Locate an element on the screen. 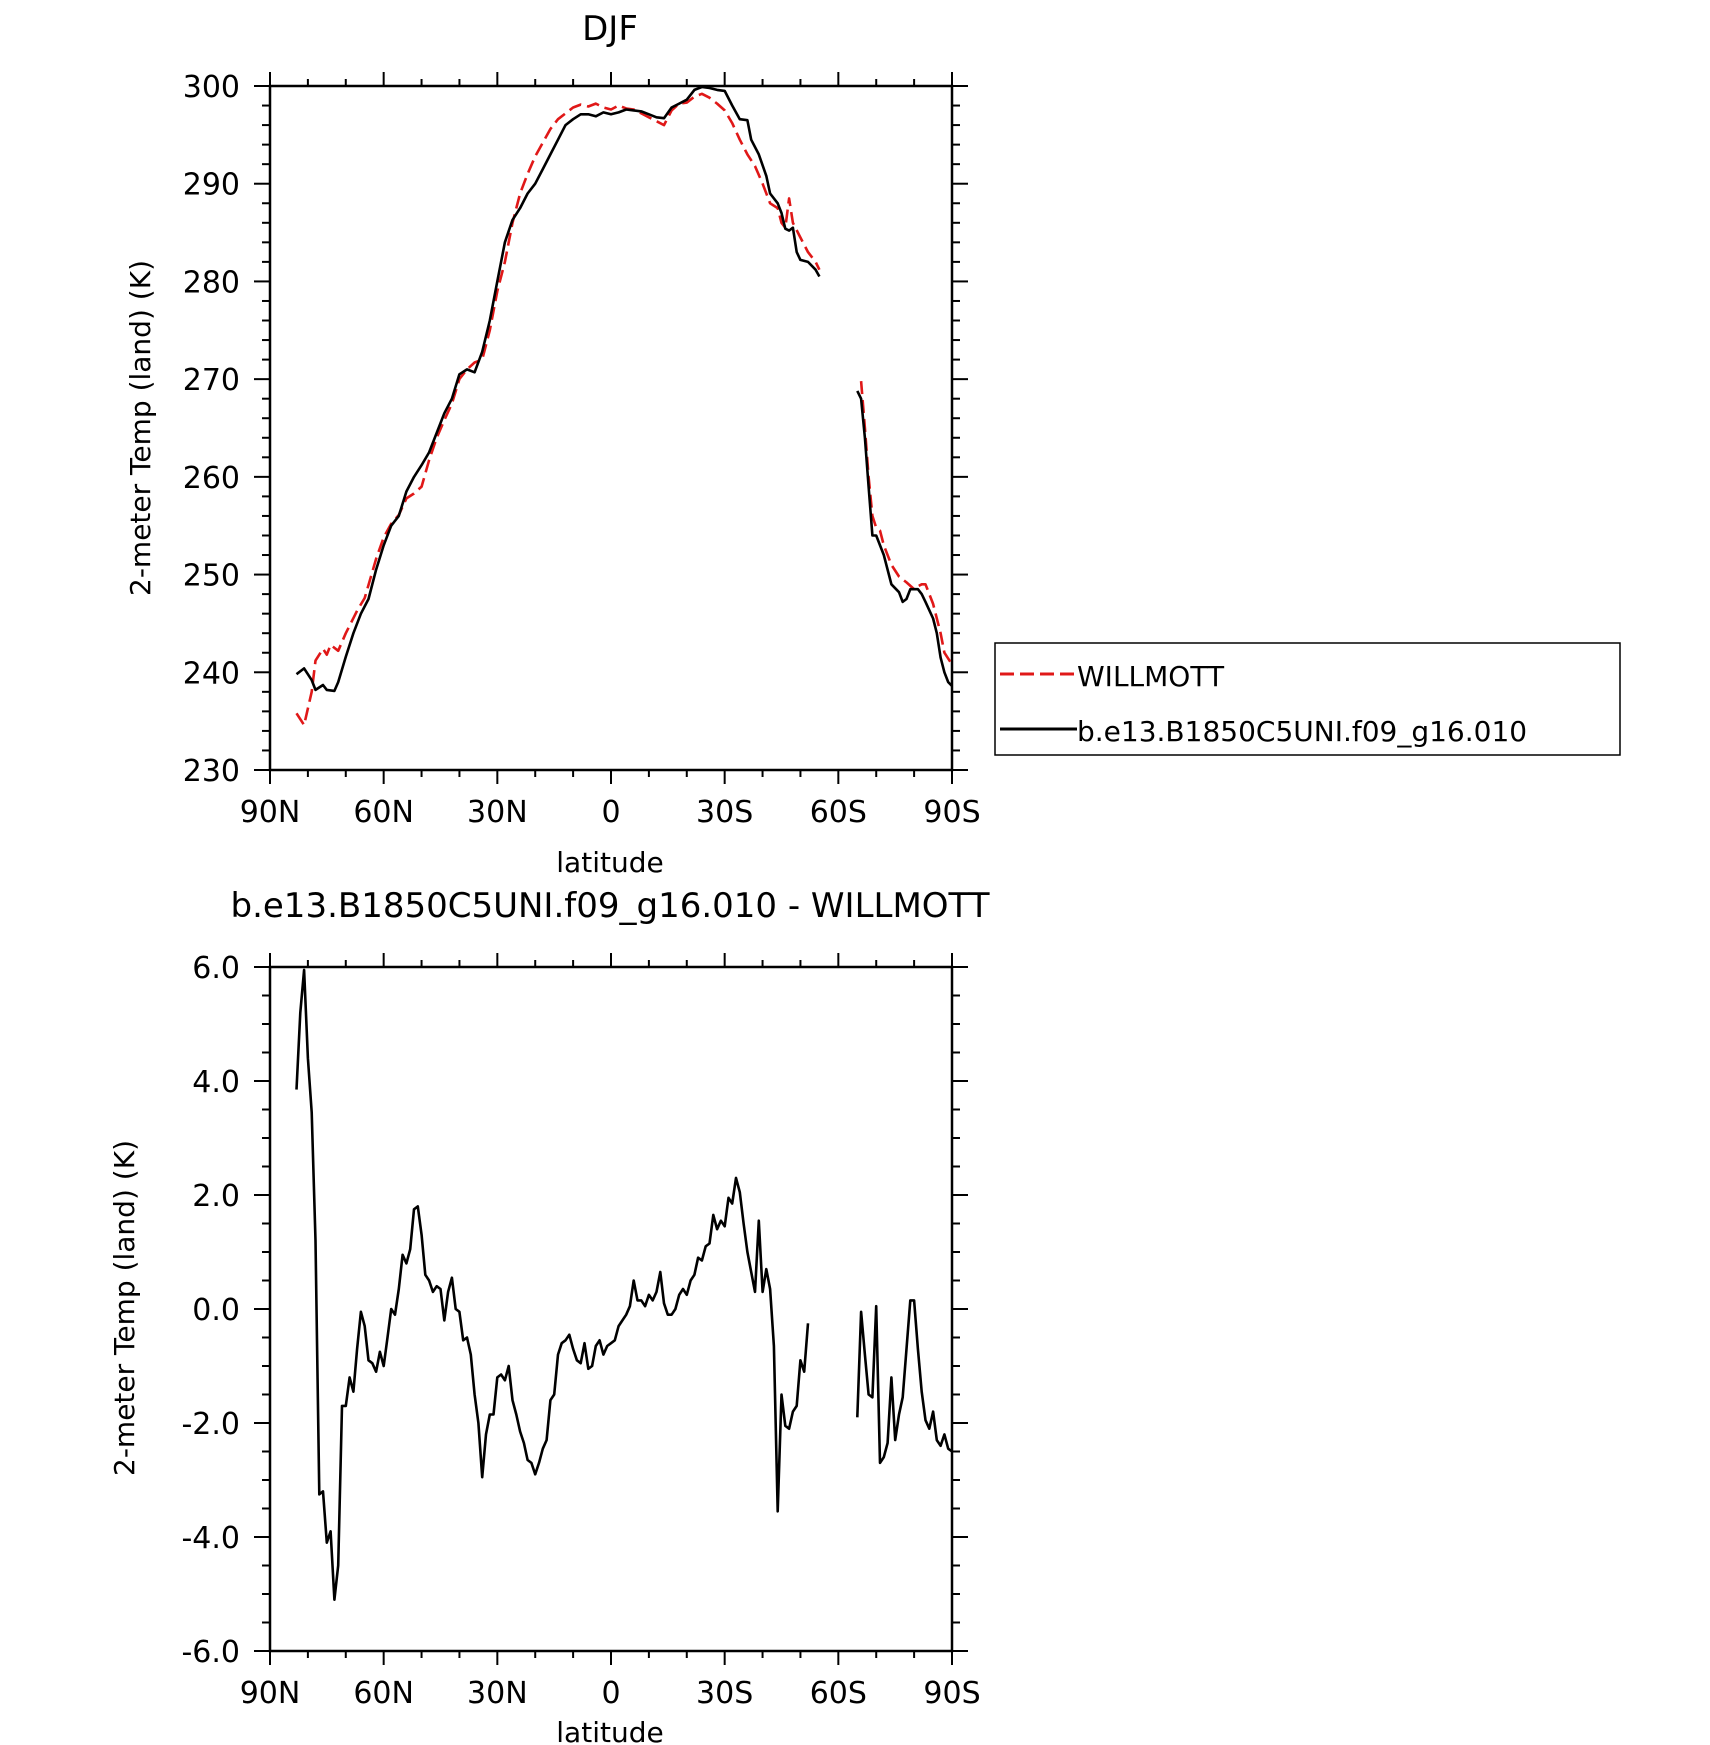 This screenshot has width=1710, height=1745. top-y-tick-label: 240 is located at coordinates (211, 673).